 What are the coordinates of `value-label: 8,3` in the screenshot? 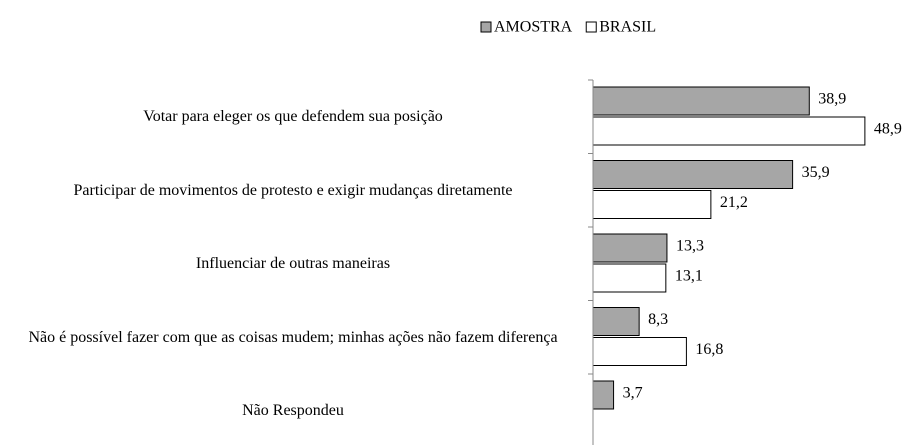 It's located at (658, 319).